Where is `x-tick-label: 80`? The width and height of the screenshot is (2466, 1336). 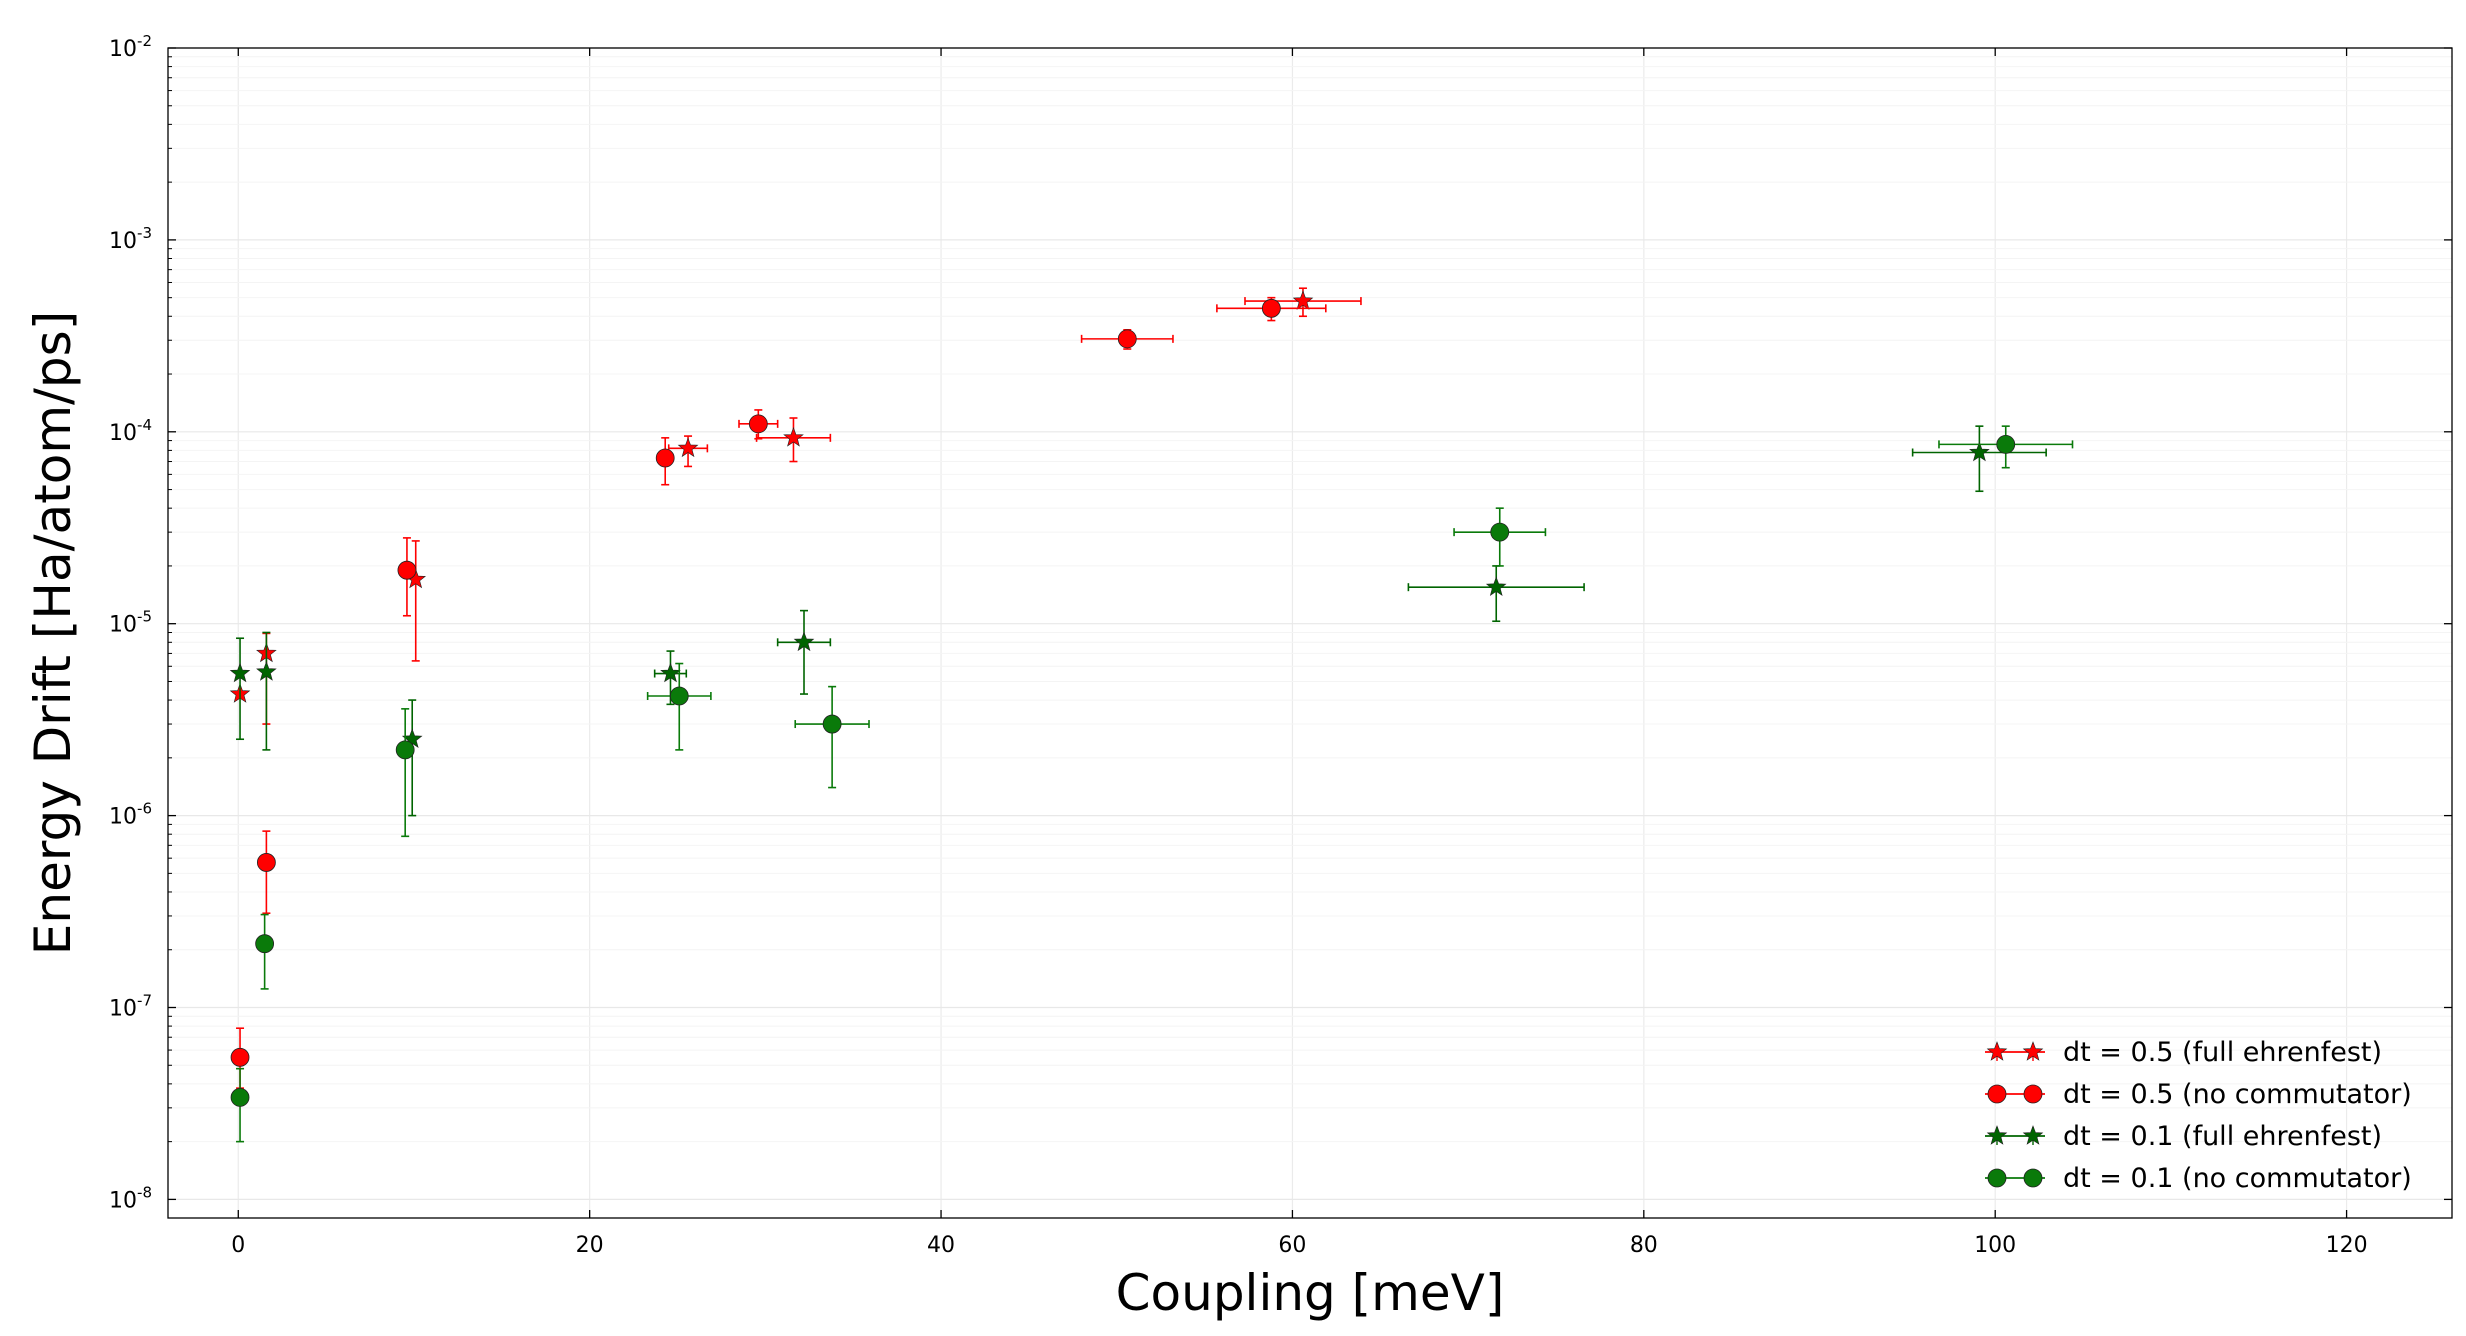
x-tick-label: 80 is located at coordinates (1644, 1245).